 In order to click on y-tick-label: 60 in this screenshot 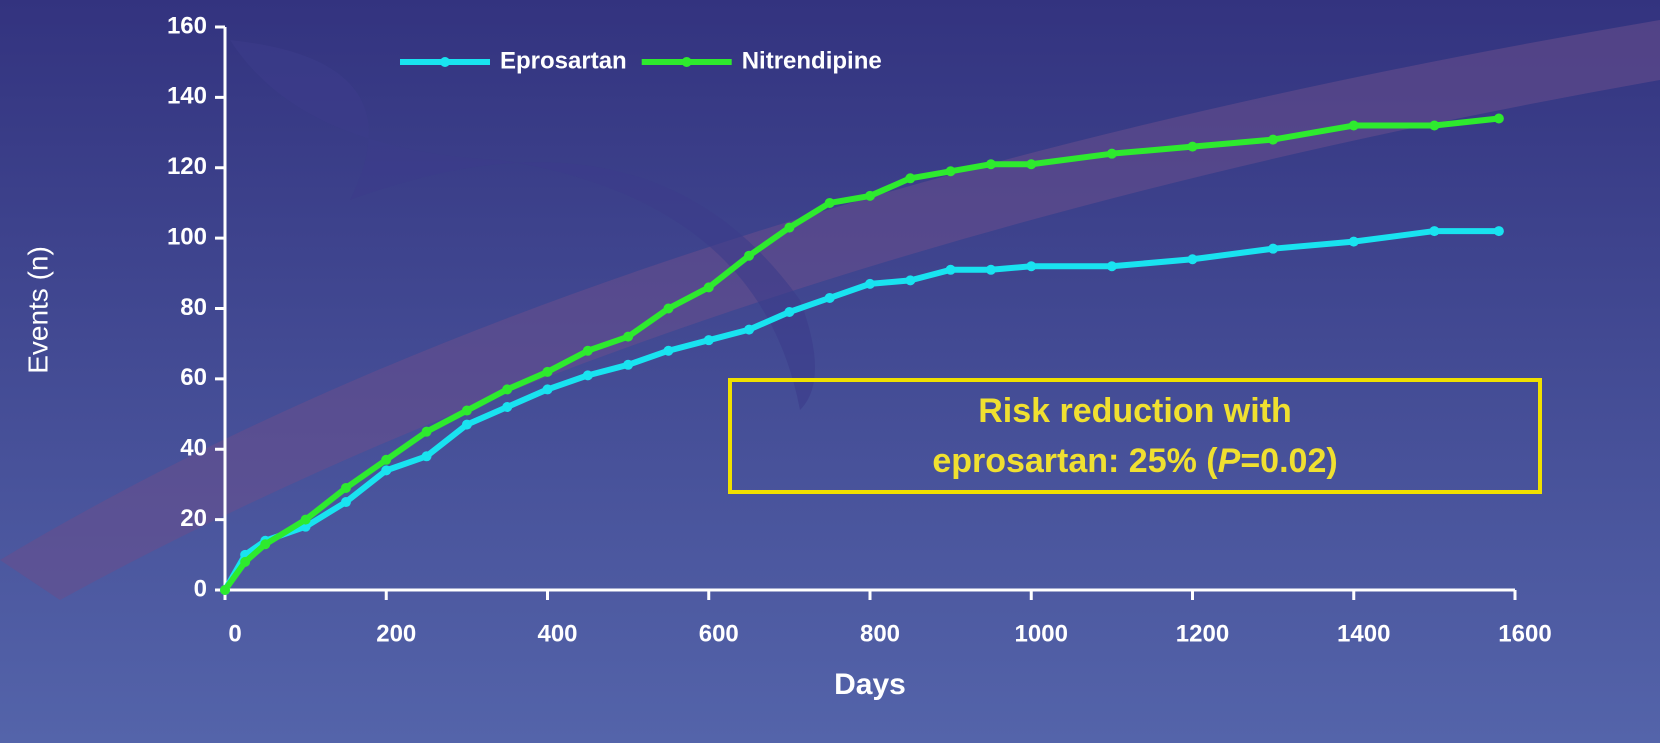, I will do `click(193, 377)`.